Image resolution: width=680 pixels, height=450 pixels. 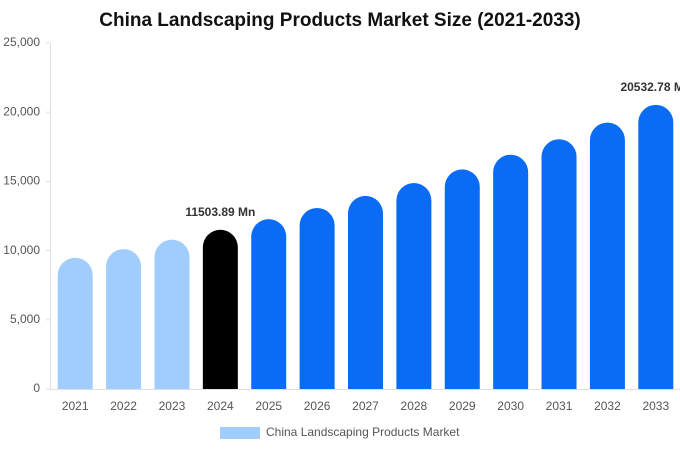 What do you see at coordinates (21, 250) in the screenshot?
I see `y-tick-label: 10,000` at bounding box center [21, 250].